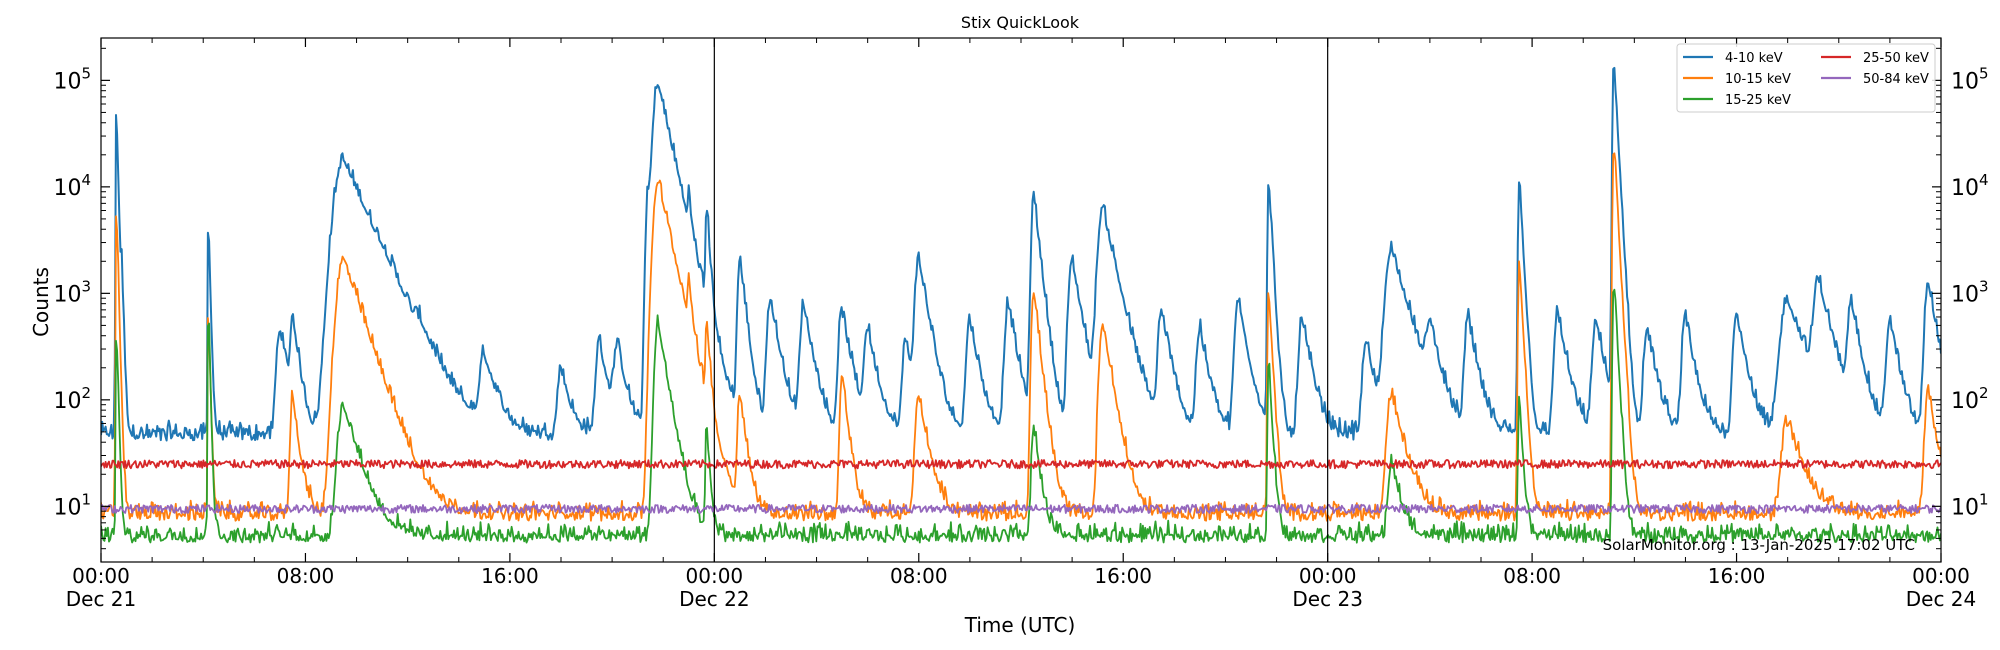 The width and height of the screenshot is (2000, 650). Describe the element at coordinates (1896, 79) in the screenshot. I see `legend-label-4: 50-84 keV` at that location.